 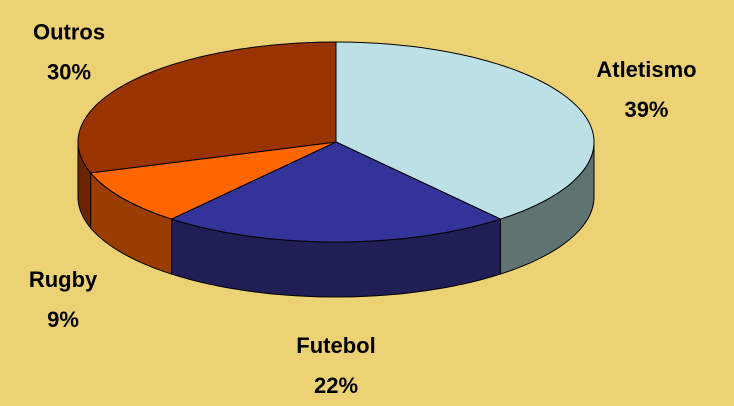 What do you see at coordinates (335, 345) in the screenshot?
I see `slice-label: Futebol` at bounding box center [335, 345].